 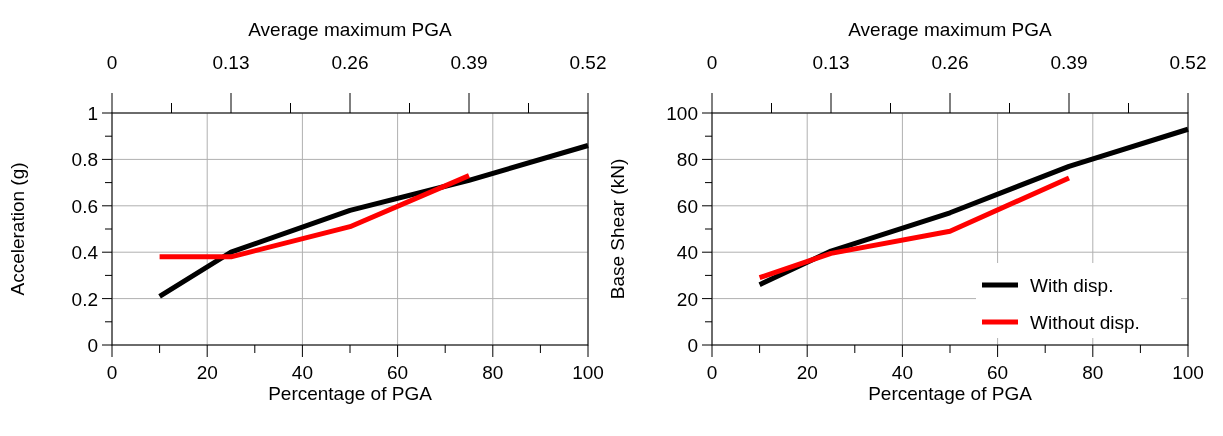 What do you see at coordinates (1072, 285) in the screenshot?
I see `legend-label: With disp.` at bounding box center [1072, 285].